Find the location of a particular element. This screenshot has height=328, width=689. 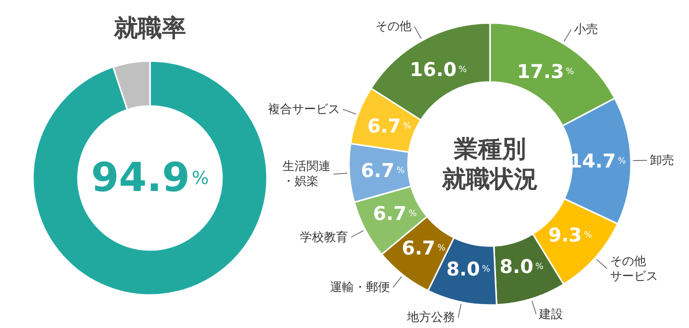

slice-label: 複合サービス is located at coordinates (304, 109).